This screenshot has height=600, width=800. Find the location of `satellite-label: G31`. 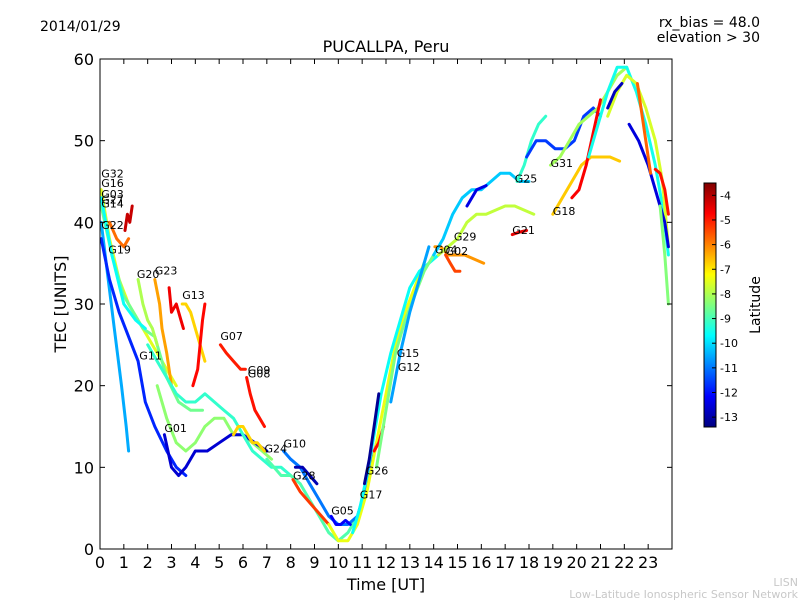

satellite-label: G31 is located at coordinates (562, 163).